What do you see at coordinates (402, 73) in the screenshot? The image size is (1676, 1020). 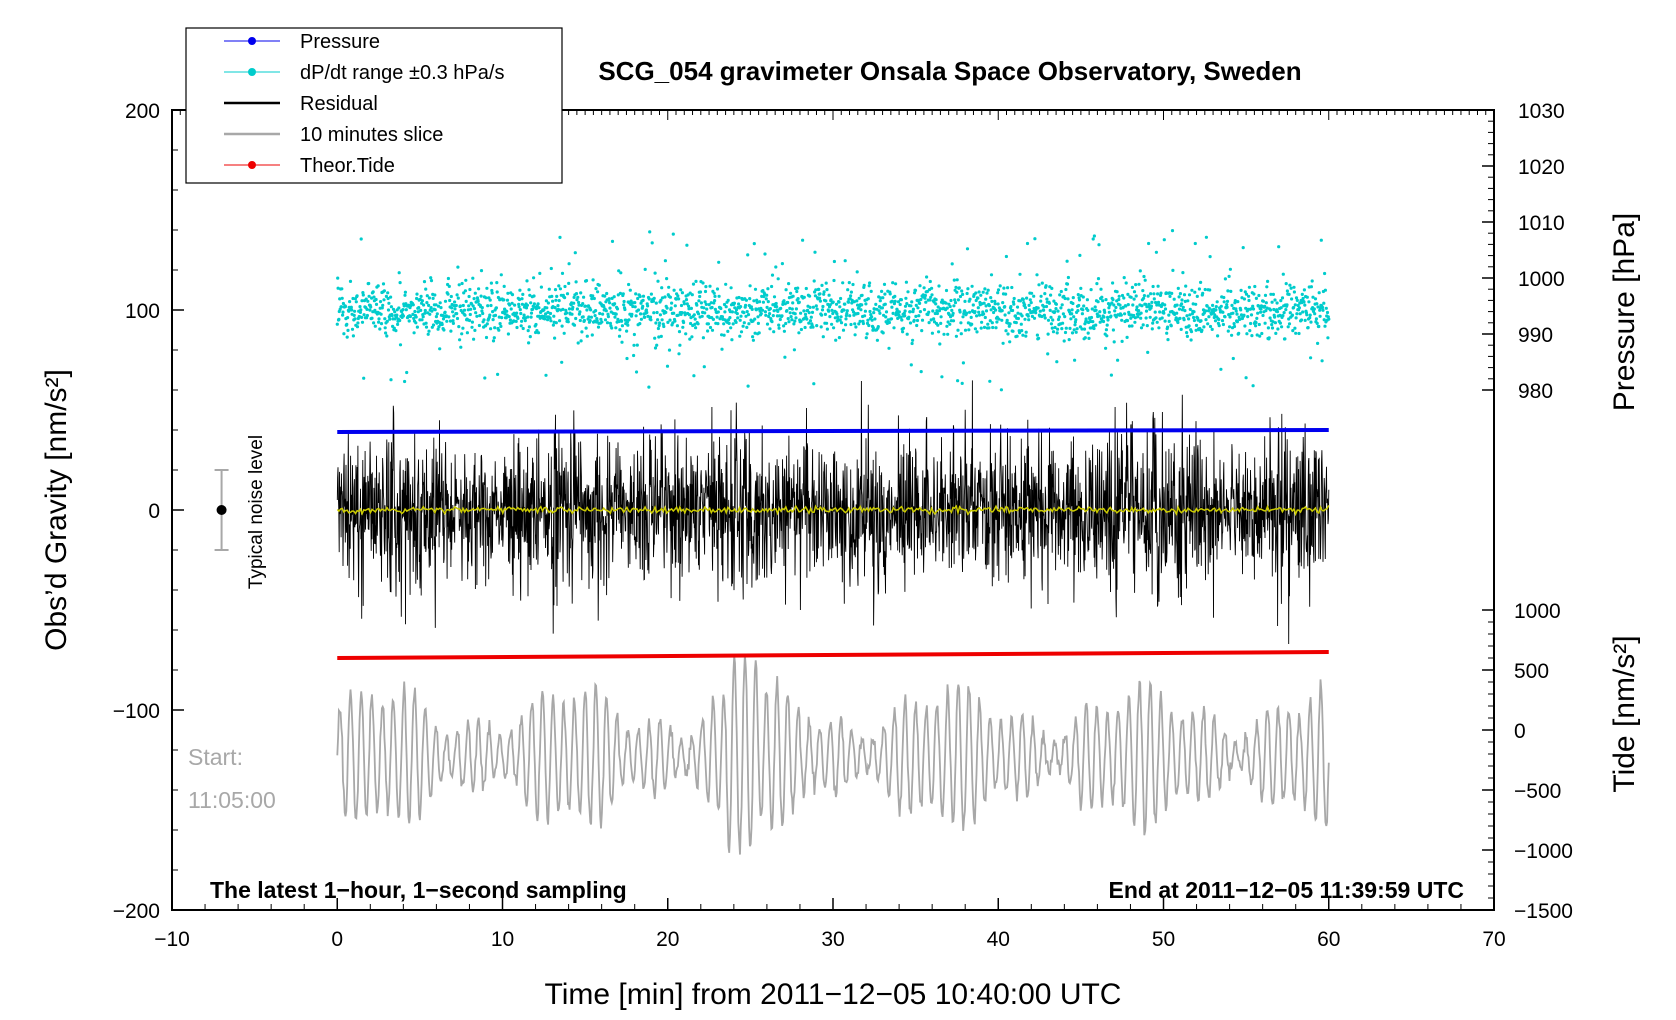 I see `legend-label: dP/dt range ±0.3 hPa/s` at bounding box center [402, 73].